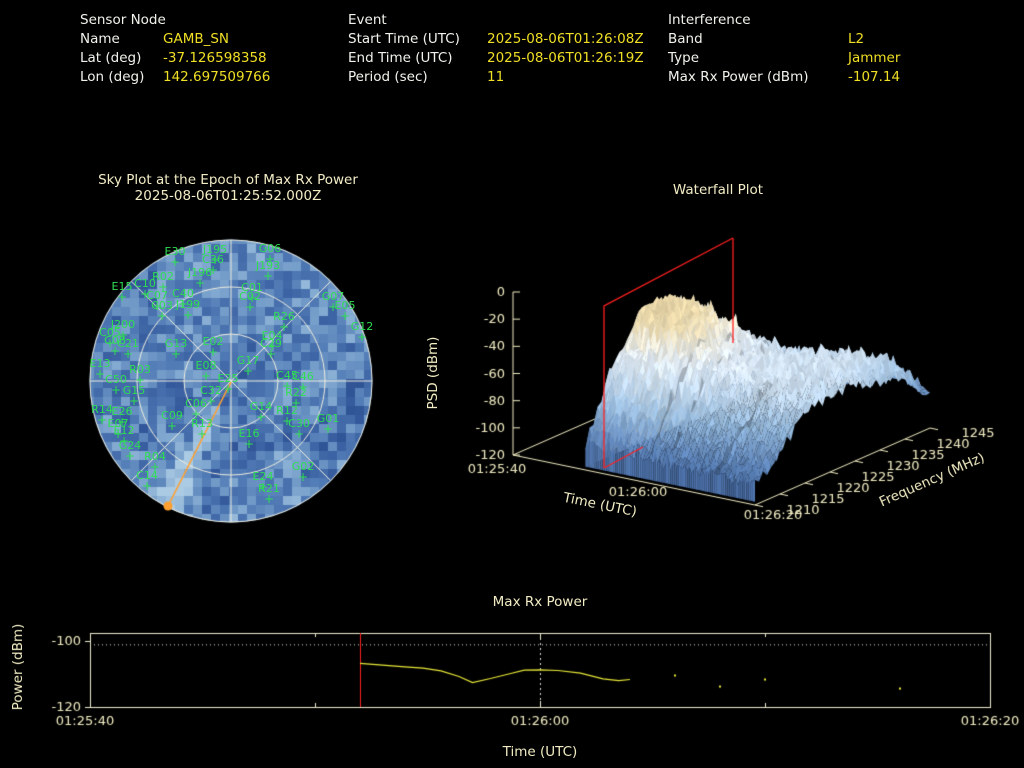  I want to click on waterfall-psd-axis-label: PSD (dBm), so click(433, 373).